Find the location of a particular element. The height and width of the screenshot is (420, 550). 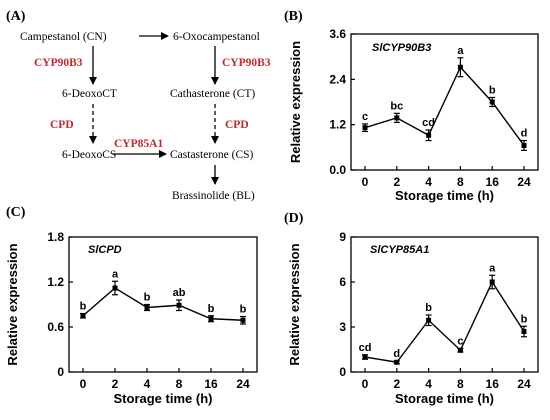

panel-label-b: (B) is located at coordinates (293, 16).